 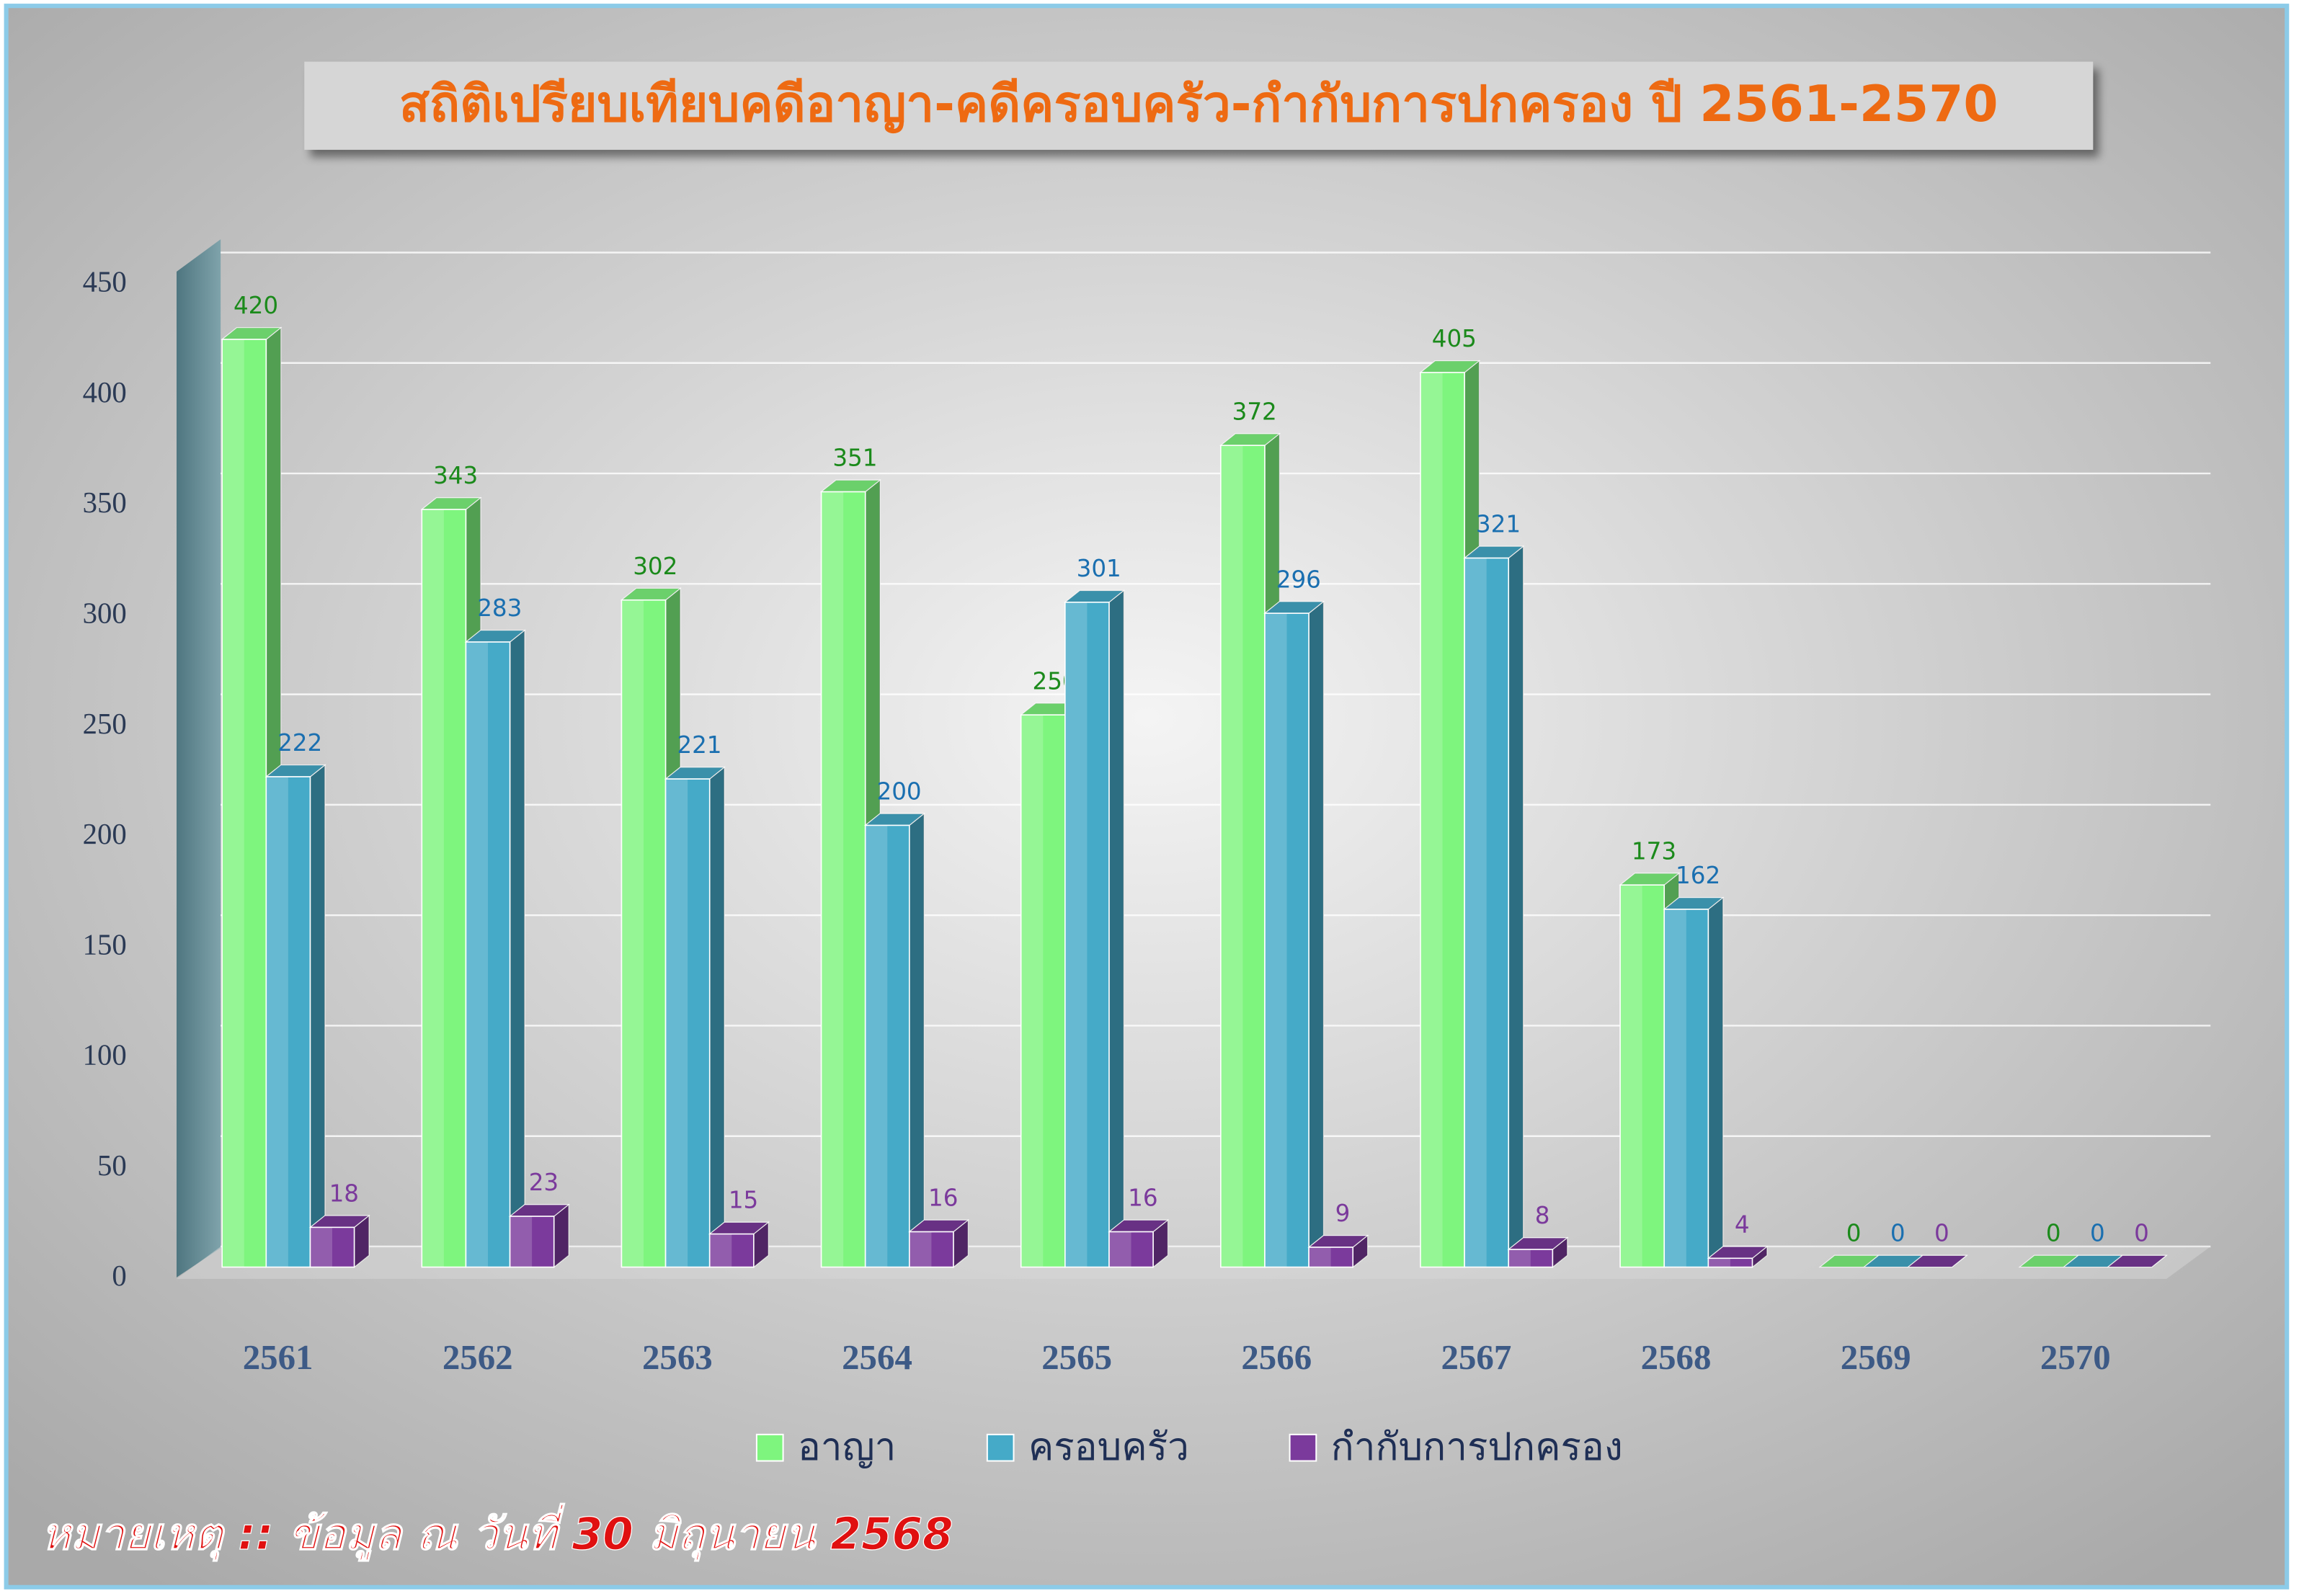 What do you see at coordinates (1676, 1357) in the screenshot?
I see `x-tick-label: 2568` at bounding box center [1676, 1357].